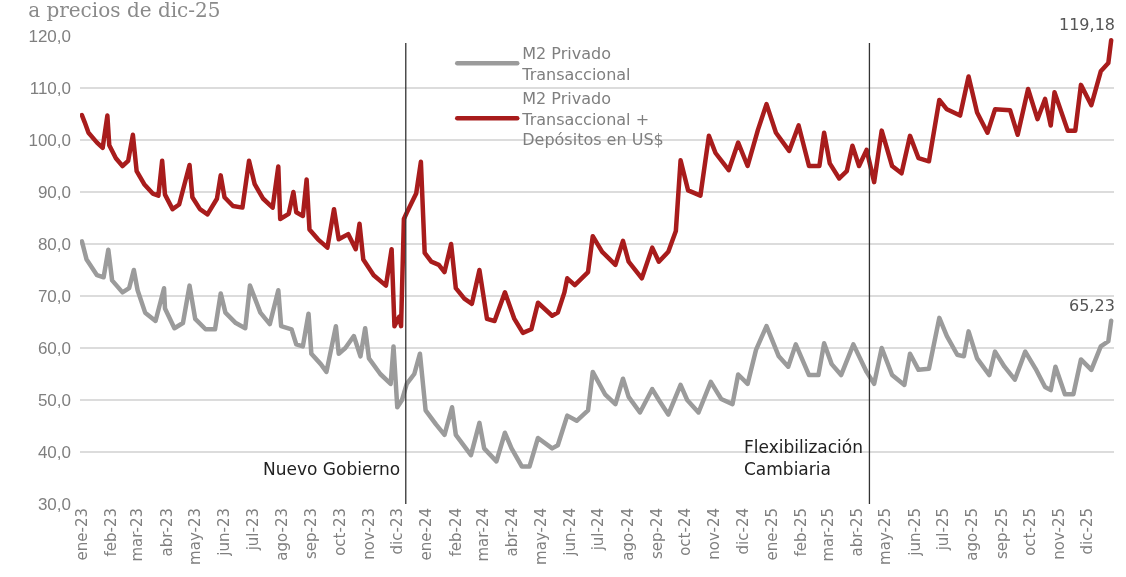 This screenshot has width=1126, height=577. What do you see at coordinates (137, 535) in the screenshot?
I see `x-tick-label: mar-23` at bounding box center [137, 535].